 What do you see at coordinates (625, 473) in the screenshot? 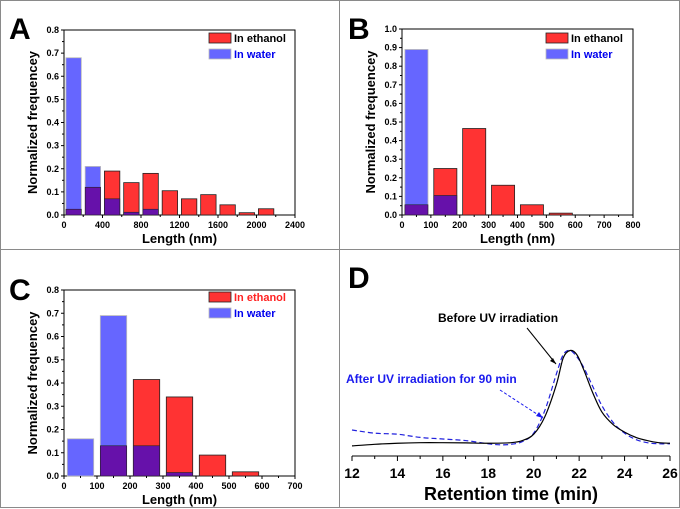
I see `x-tick-label: 24` at bounding box center [625, 473].